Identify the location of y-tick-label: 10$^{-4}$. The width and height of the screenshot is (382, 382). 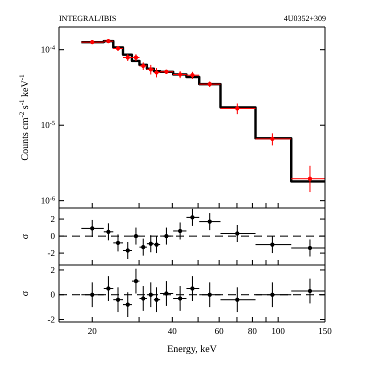
(48, 49).